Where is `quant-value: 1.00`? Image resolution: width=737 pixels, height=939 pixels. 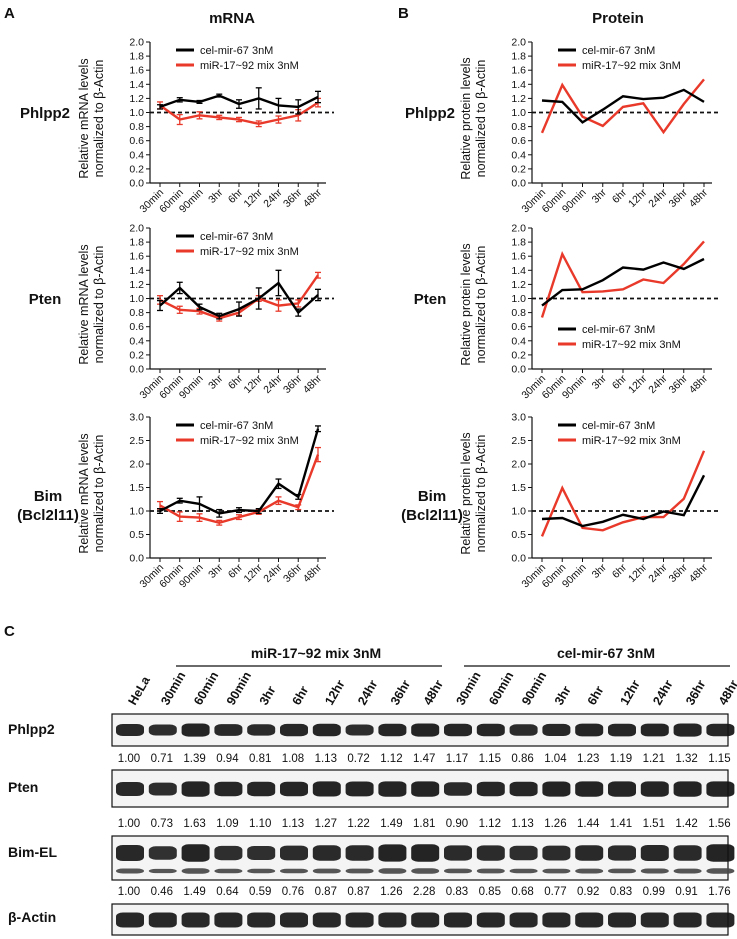 quant-value: 1.00 is located at coordinates (129, 824).